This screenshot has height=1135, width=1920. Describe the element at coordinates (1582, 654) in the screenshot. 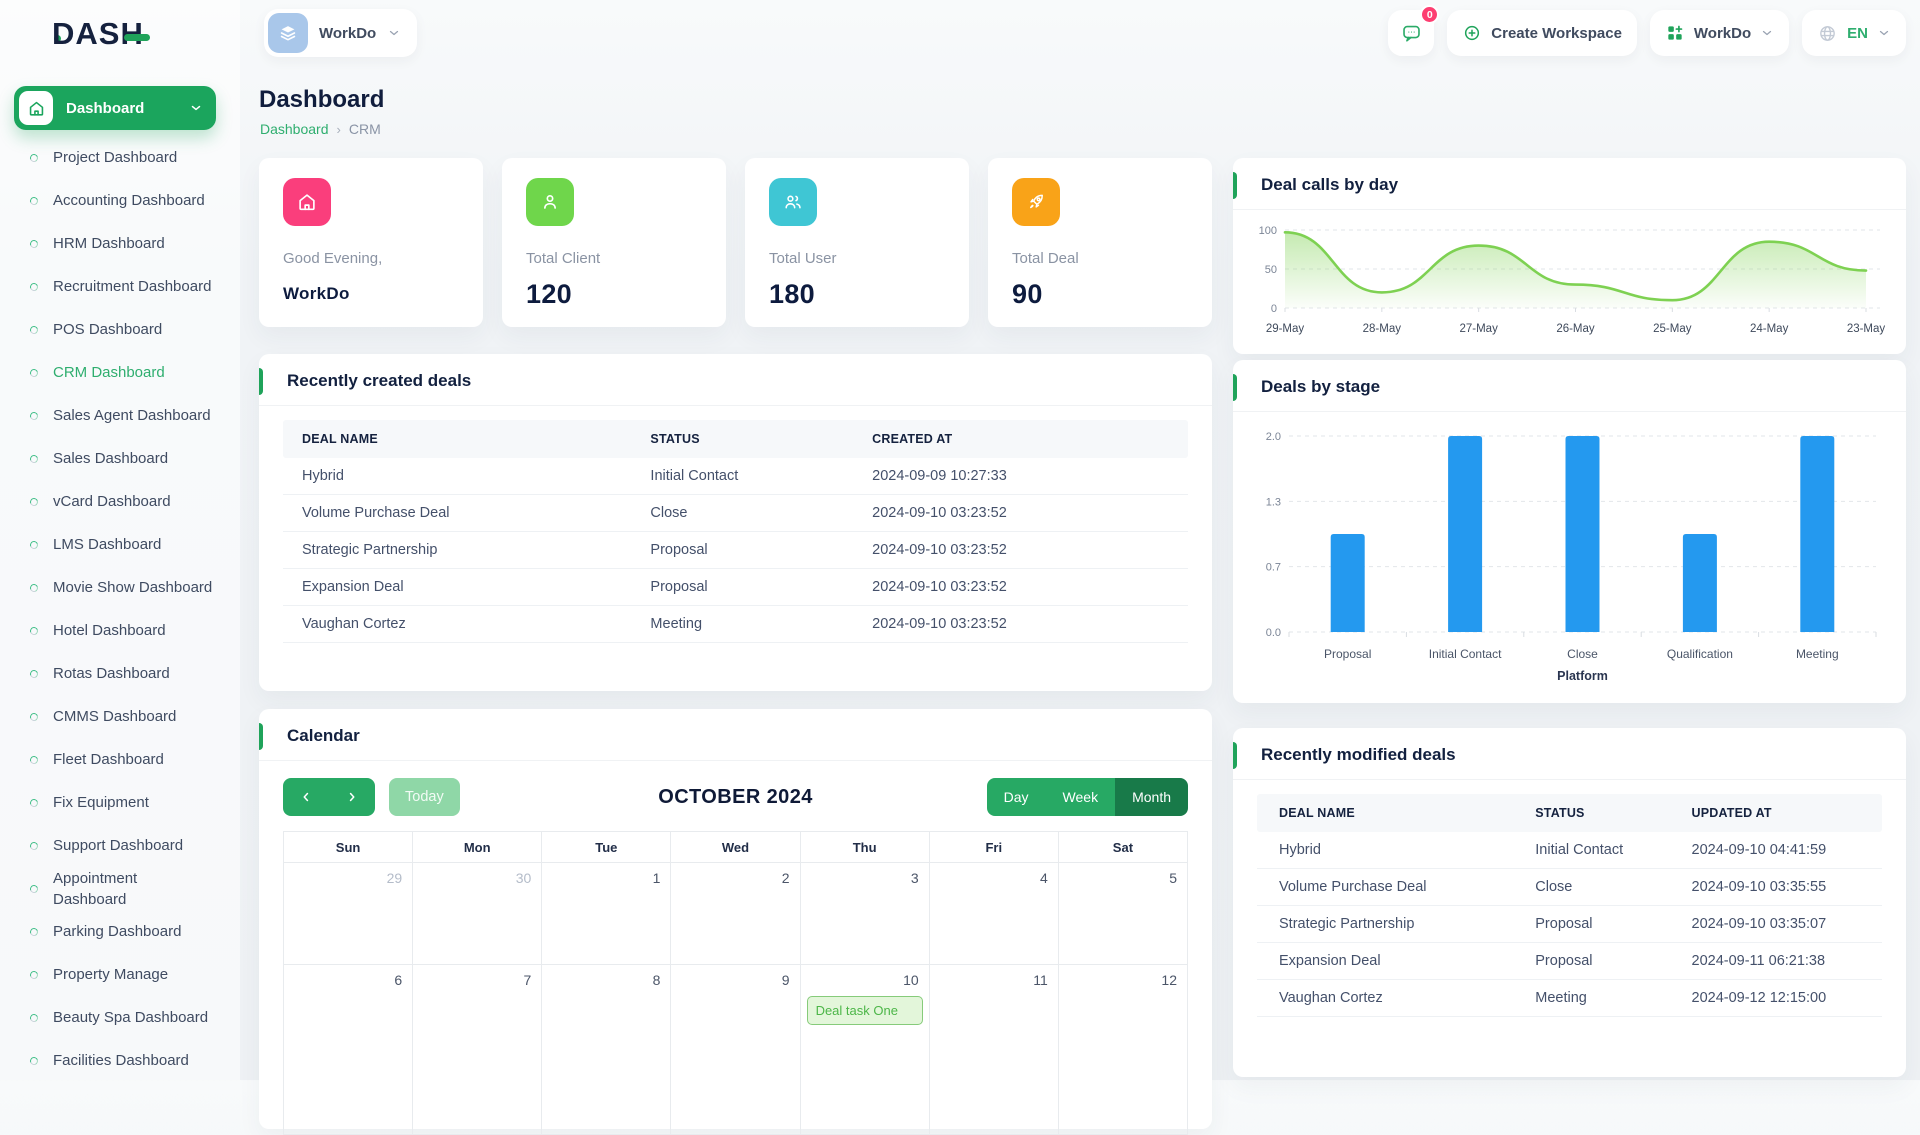

I see `svg-text: Close` at that location.